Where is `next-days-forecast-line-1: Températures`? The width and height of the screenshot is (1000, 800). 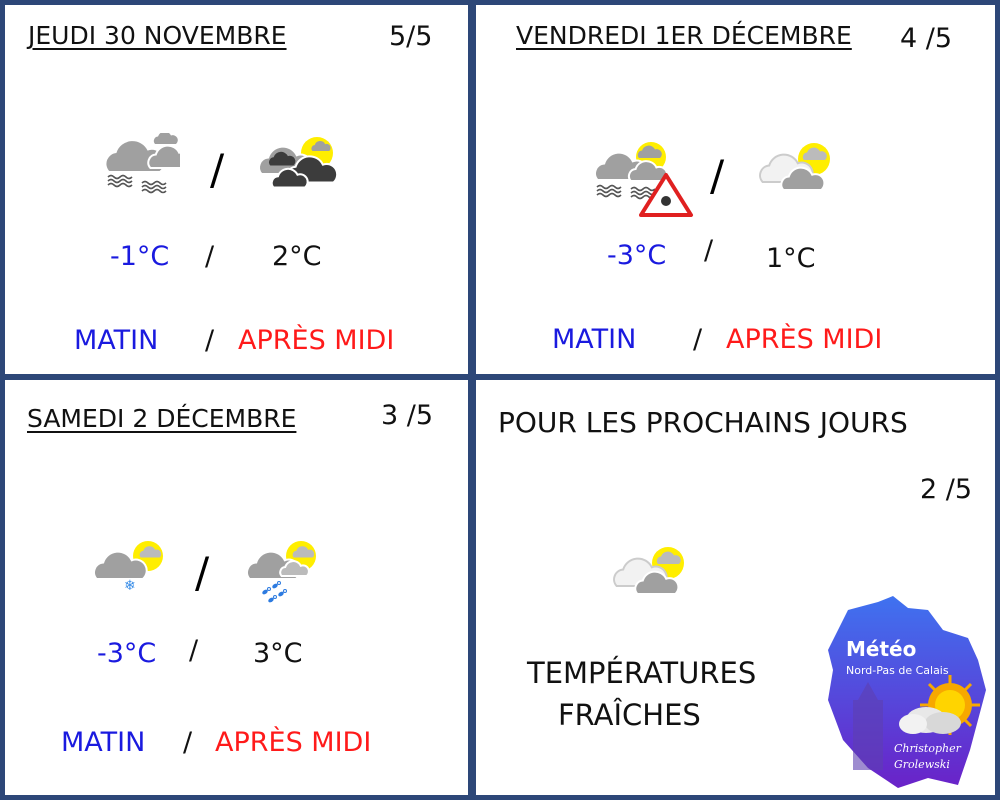
next-days-forecast-line-1: Températures is located at coordinates (642, 673).